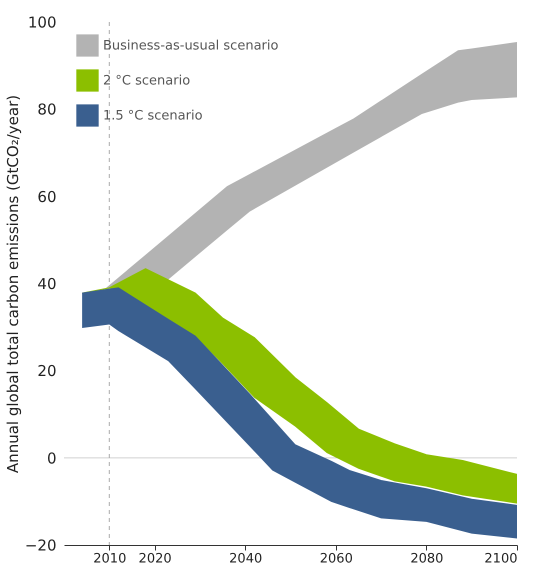 The width and height of the screenshot is (544, 576). What do you see at coordinates (40, 545) in the screenshot?
I see `y-tick-label: −20` at bounding box center [40, 545].